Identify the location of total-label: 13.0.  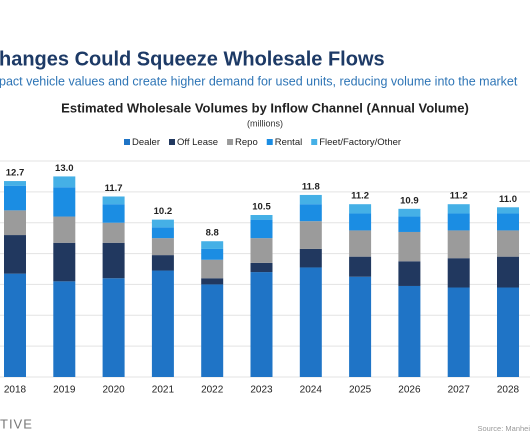
(64, 168).